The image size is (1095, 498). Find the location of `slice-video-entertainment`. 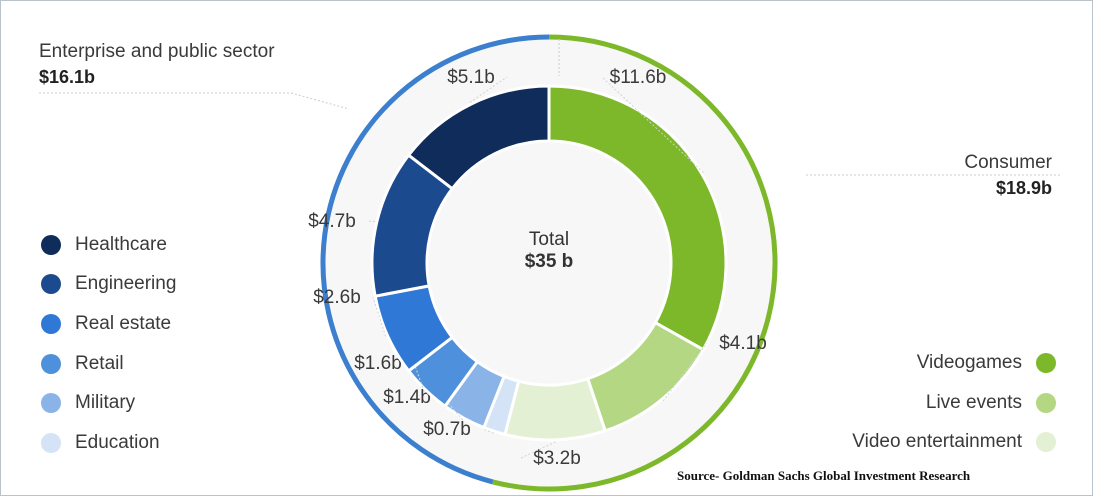

slice-video-entertainment is located at coordinates (555, 409).